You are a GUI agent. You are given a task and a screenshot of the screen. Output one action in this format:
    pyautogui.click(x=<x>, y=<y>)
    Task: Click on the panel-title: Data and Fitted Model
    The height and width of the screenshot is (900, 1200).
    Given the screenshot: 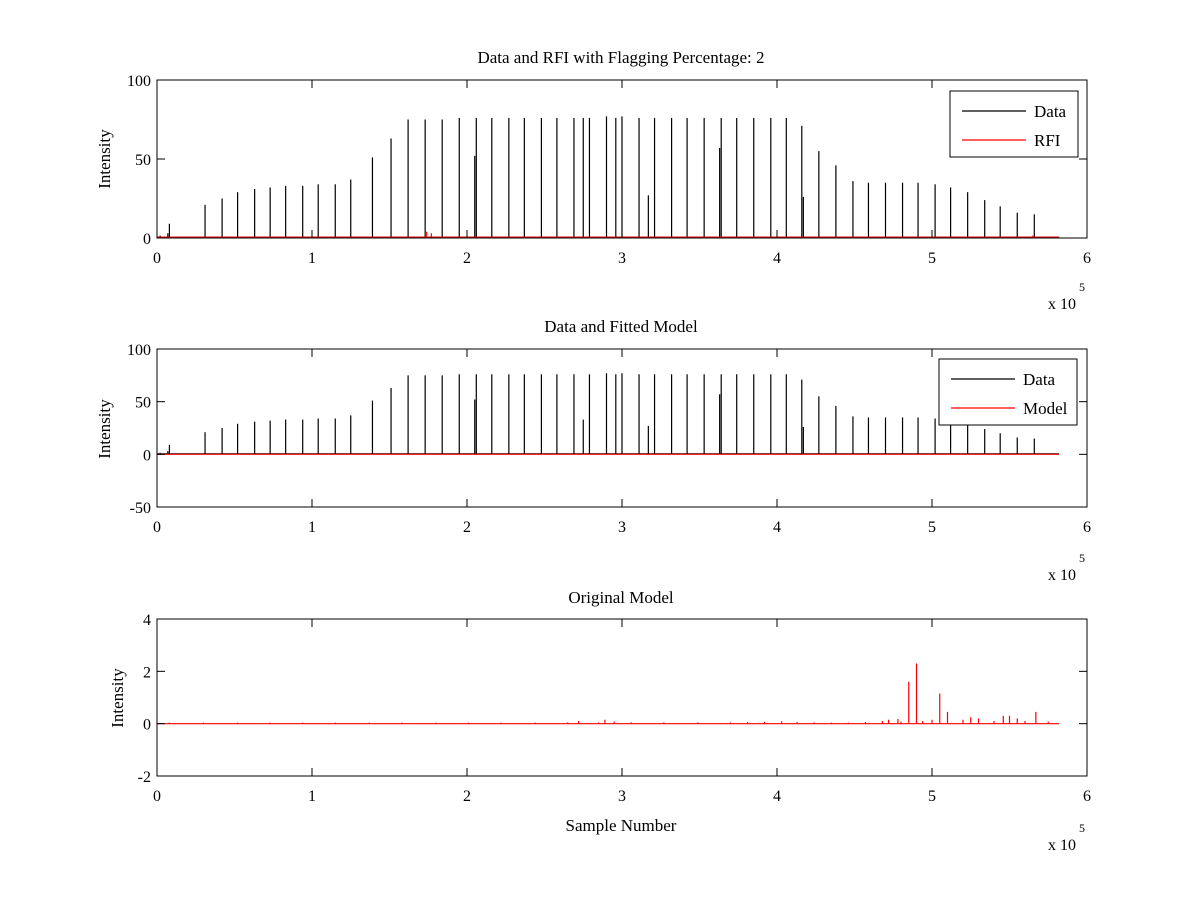 What is the action you would take?
    pyautogui.click(x=621, y=326)
    